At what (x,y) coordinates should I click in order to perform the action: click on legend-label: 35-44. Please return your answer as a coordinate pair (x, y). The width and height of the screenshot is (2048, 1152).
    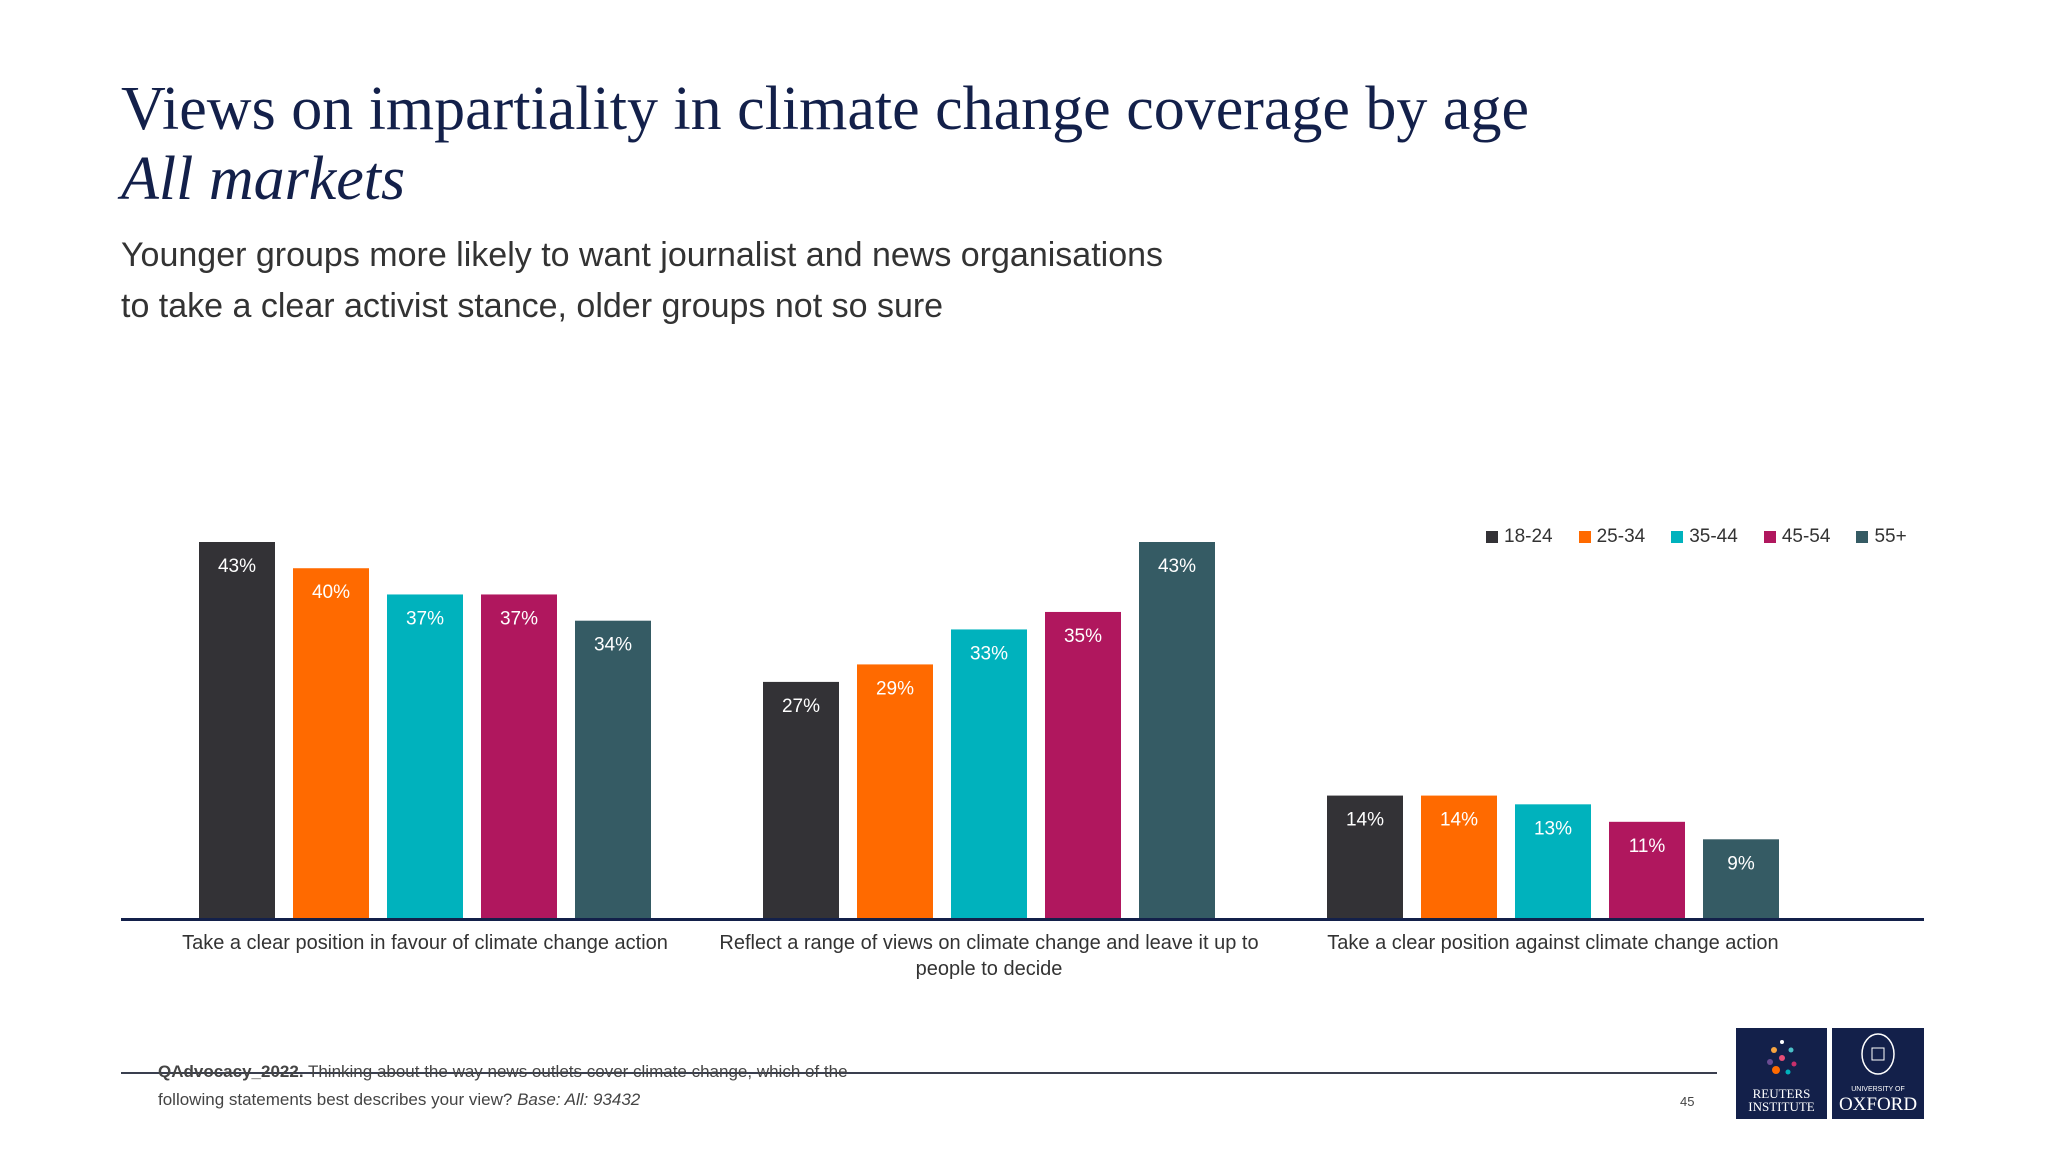
    Looking at the image, I should click on (1713, 536).